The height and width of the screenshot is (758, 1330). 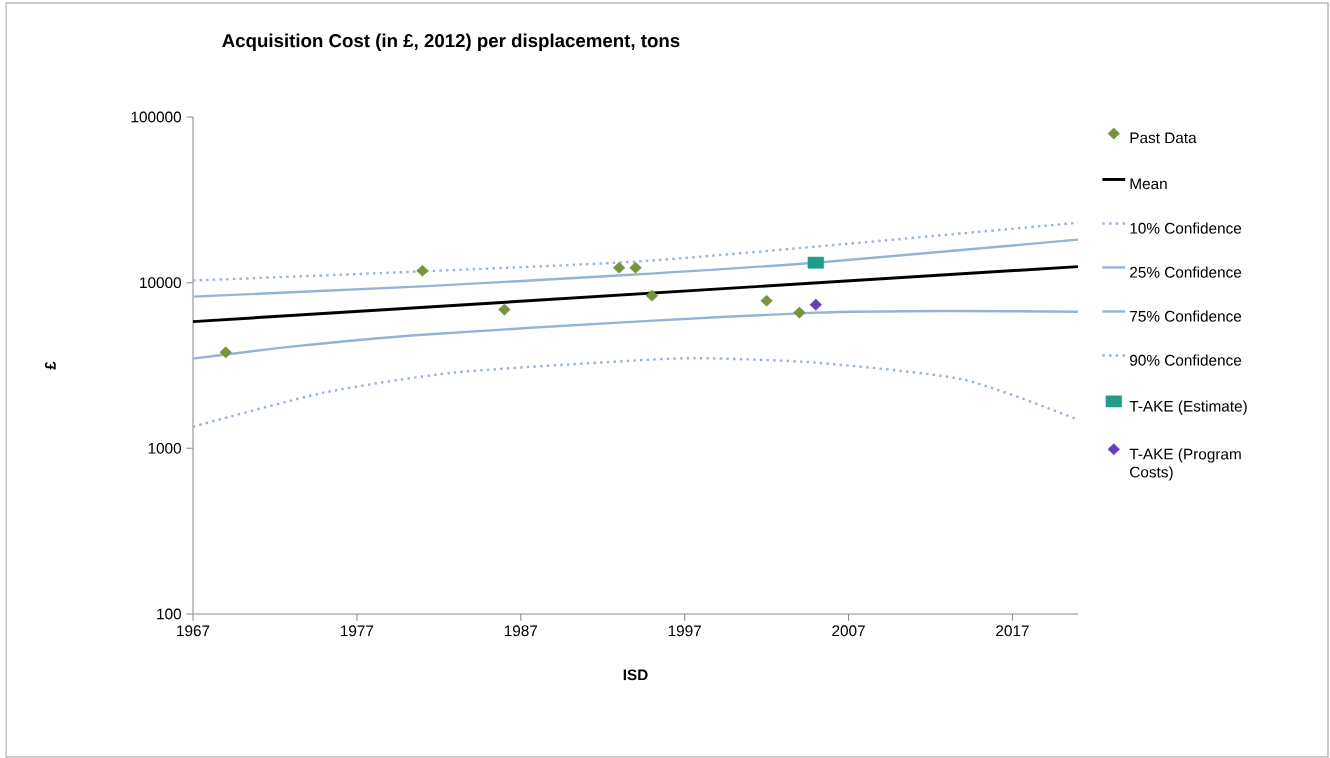 What do you see at coordinates (50, 365) in the screenshot?
I see `y-axis-title: £` at bounding box center [50, 365].